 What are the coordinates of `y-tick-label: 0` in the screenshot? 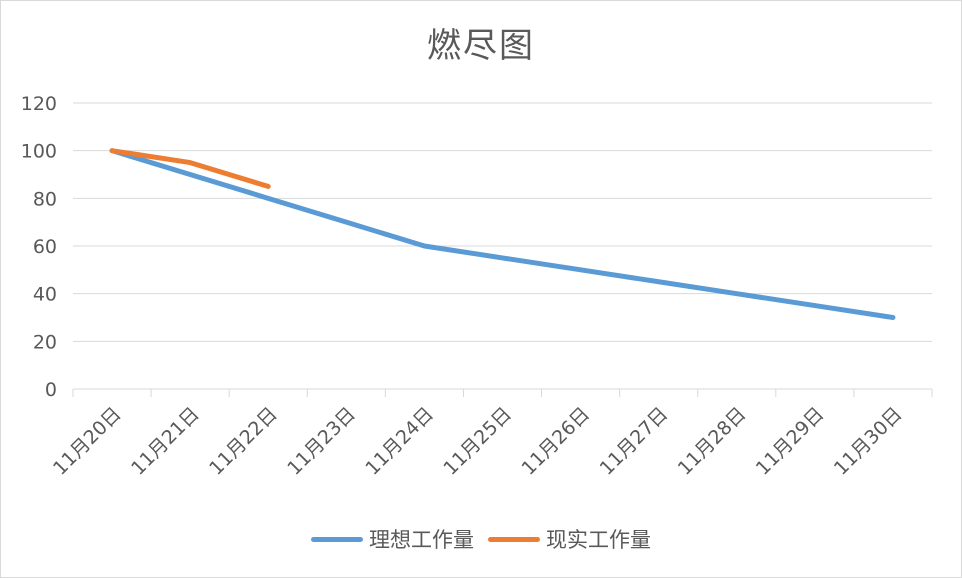 It's located at (51, 390).